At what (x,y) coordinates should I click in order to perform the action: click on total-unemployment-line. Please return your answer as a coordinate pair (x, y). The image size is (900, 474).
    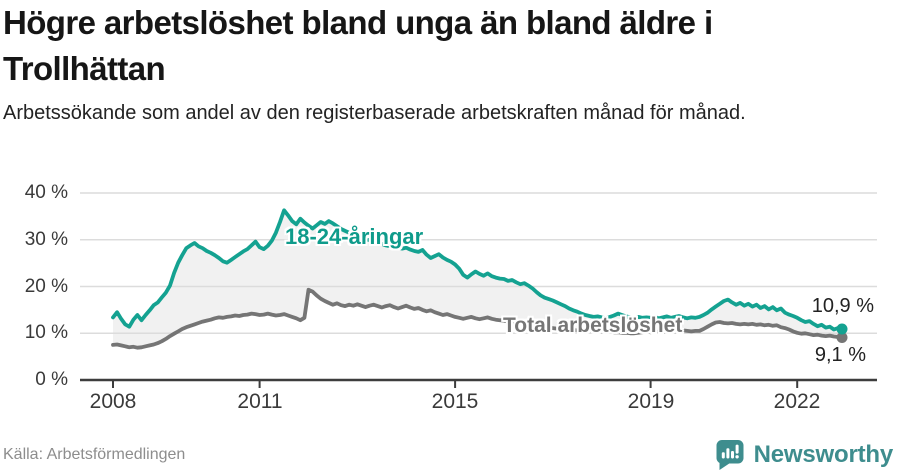
    Looking at the image, I should click on (477, 318).